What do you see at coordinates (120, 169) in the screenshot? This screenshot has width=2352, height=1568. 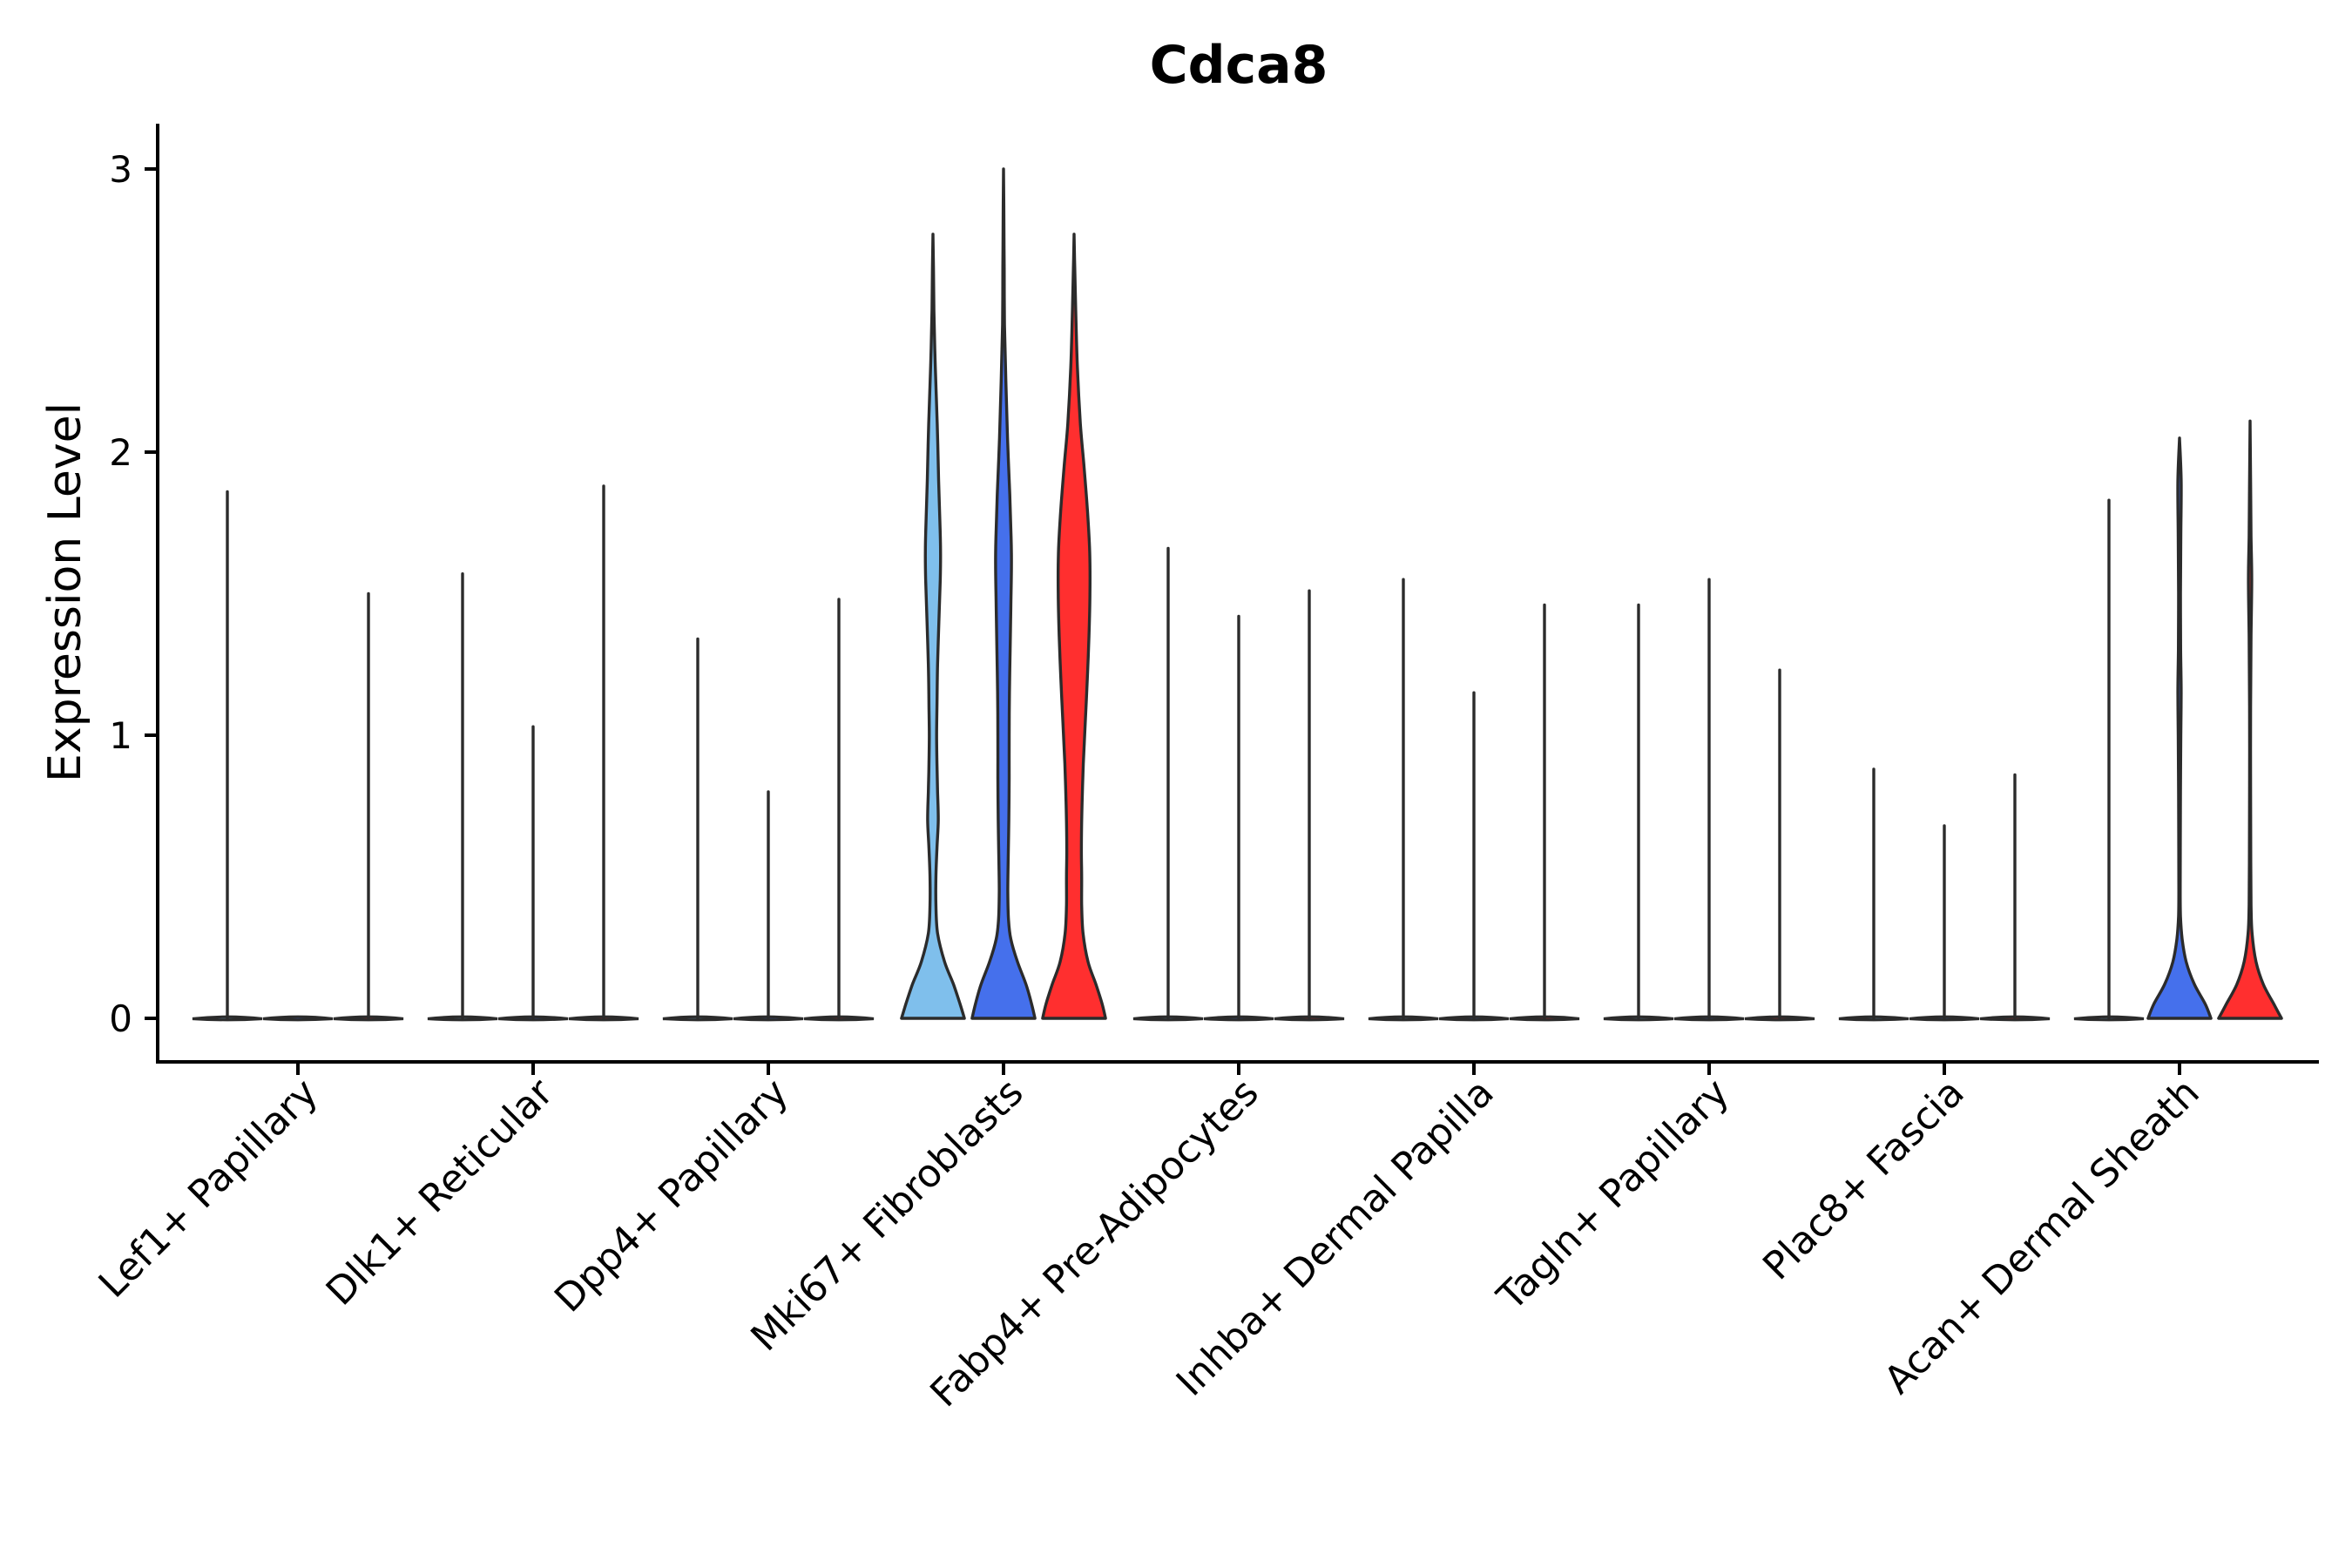 I see `y-tick-label: 3` at bounding box center [120, 169].